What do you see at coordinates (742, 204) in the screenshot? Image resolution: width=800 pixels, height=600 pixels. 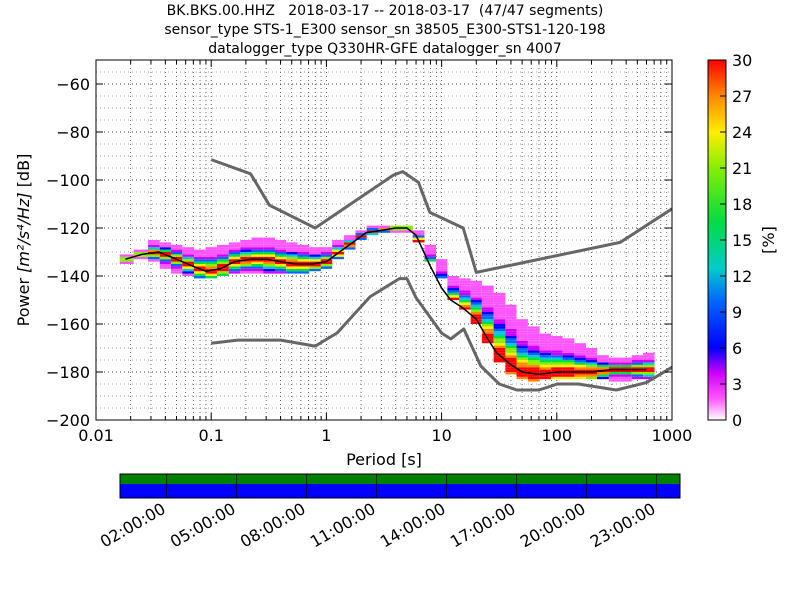 I see `colorbar-tick-label: 18` at bounding box center [742, 204].